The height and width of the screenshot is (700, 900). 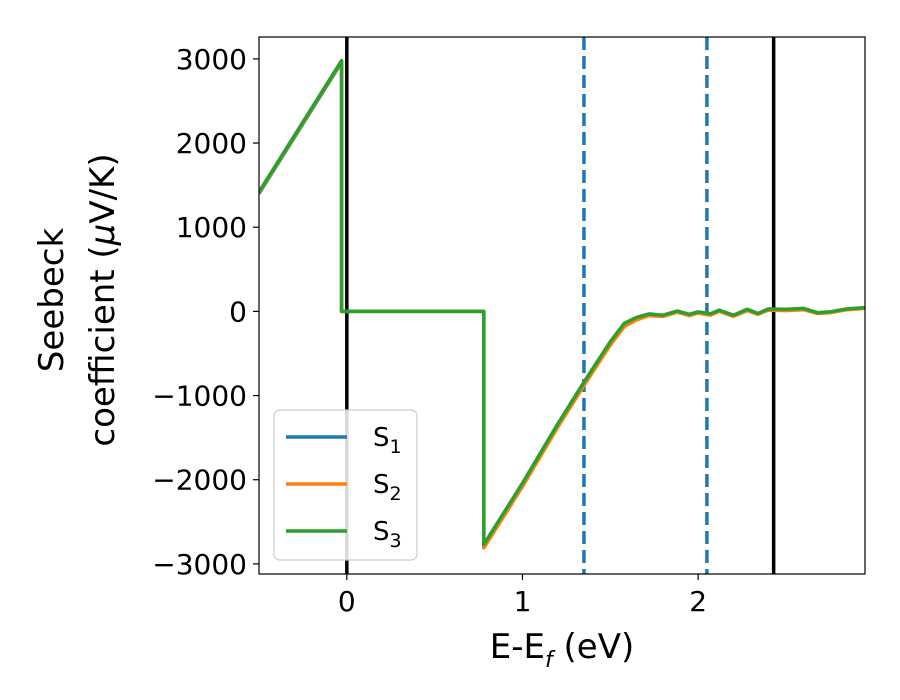 What do you see at coordinates (199, 396) in the screenshot?
I see `y-tick-label: −1000` at bounding box center [199, 396].